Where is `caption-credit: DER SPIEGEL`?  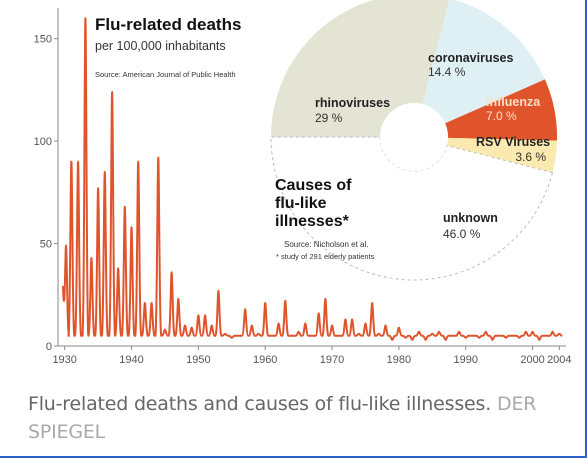 caption-credit: DER SPIEGEL is located at coordinates (282, 418).